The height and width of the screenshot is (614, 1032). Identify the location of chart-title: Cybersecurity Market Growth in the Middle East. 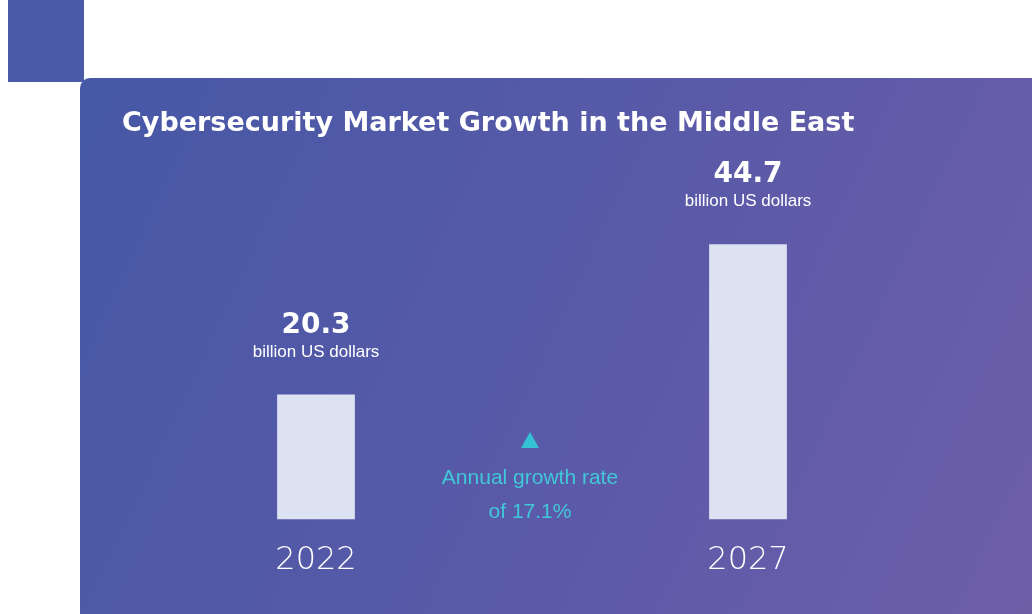
(488, 121).